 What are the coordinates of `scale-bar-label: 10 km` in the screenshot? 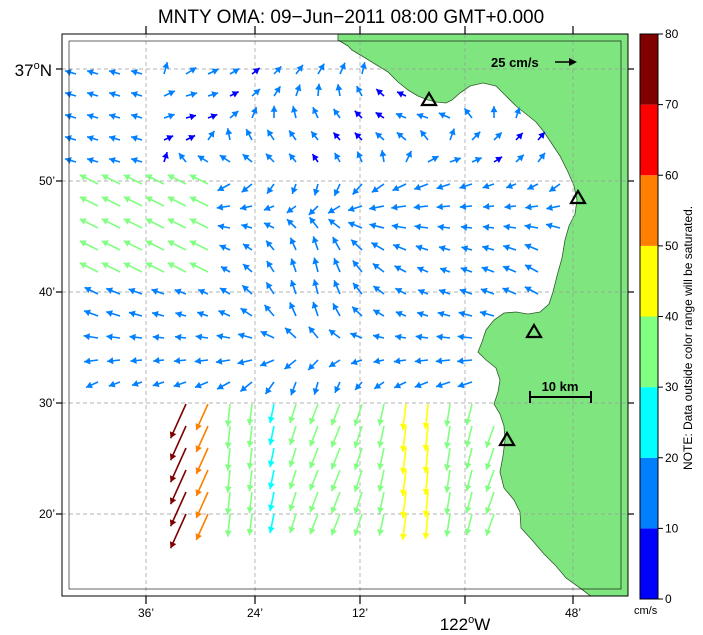 It's located at (560, 386).